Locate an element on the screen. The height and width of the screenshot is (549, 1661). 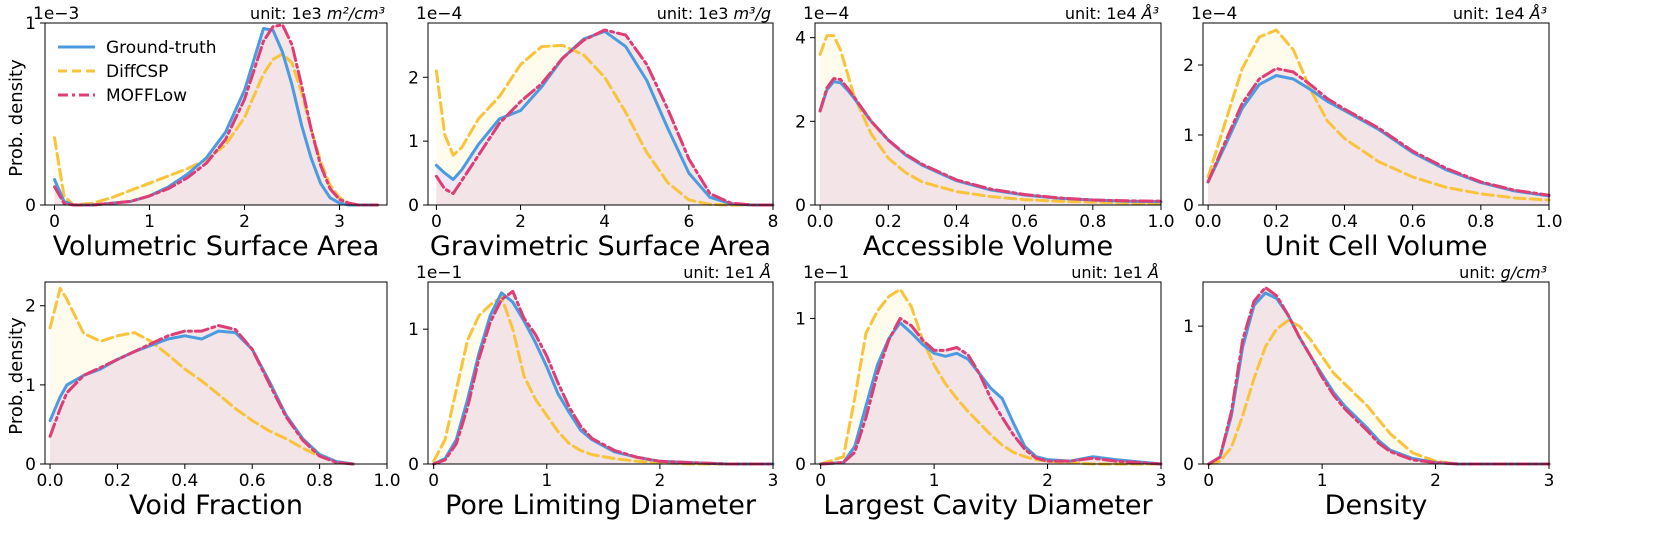
legend-item-diffcsp: DiffCSP is located at coordinates (113, 72).